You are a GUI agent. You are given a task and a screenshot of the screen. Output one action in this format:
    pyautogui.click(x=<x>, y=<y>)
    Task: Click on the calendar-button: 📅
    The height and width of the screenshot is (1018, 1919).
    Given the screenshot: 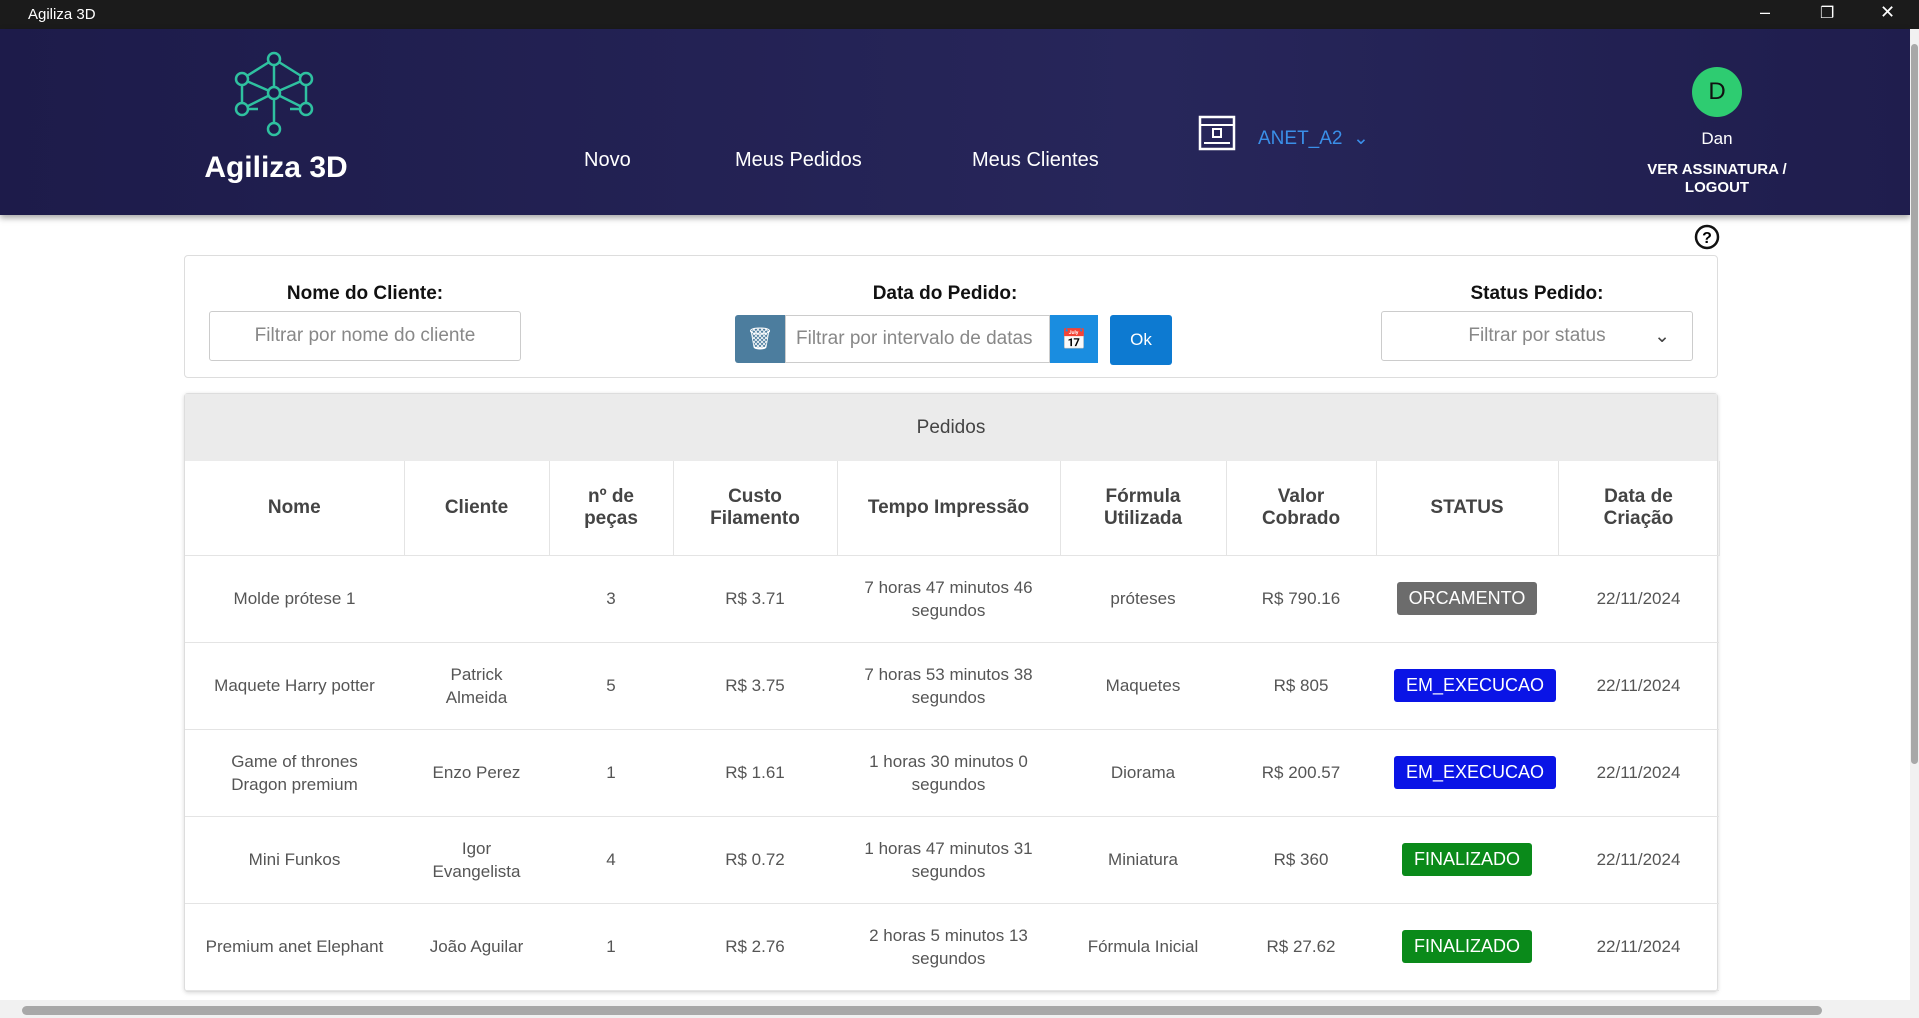 What is the action you would take?
    pyautogui.click(x=1074, y=339)
    